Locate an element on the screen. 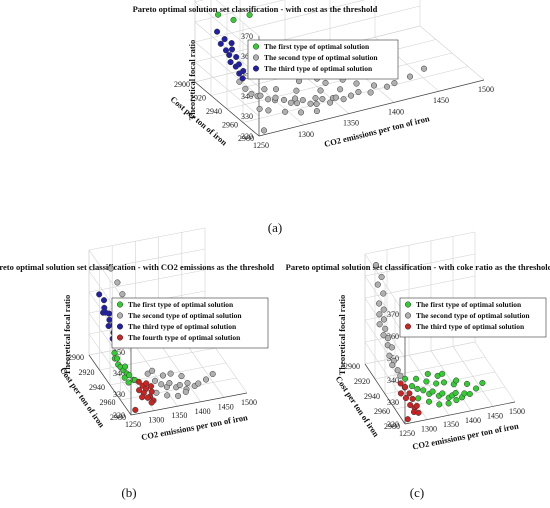  x-tick-label: 1400 is located at coordinates (473, 420).